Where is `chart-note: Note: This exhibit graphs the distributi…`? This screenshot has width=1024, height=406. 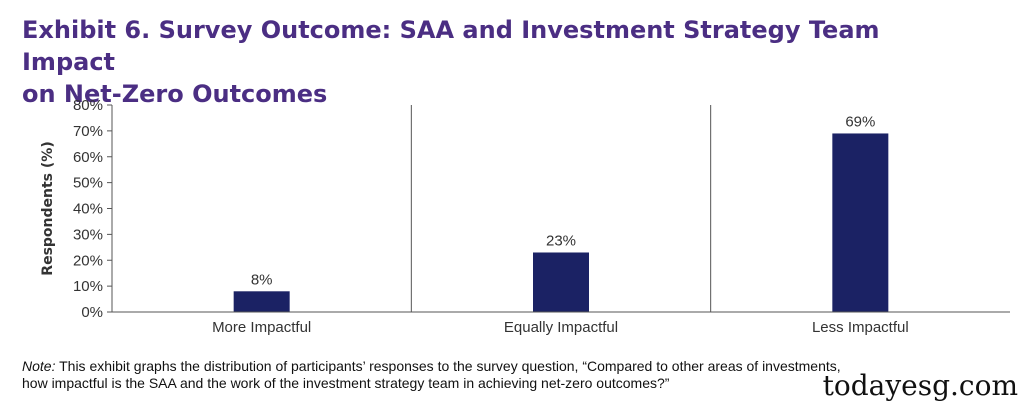
chart-note: Note: This exhibit graphs the distributi… is located at coordinates (502, 375).